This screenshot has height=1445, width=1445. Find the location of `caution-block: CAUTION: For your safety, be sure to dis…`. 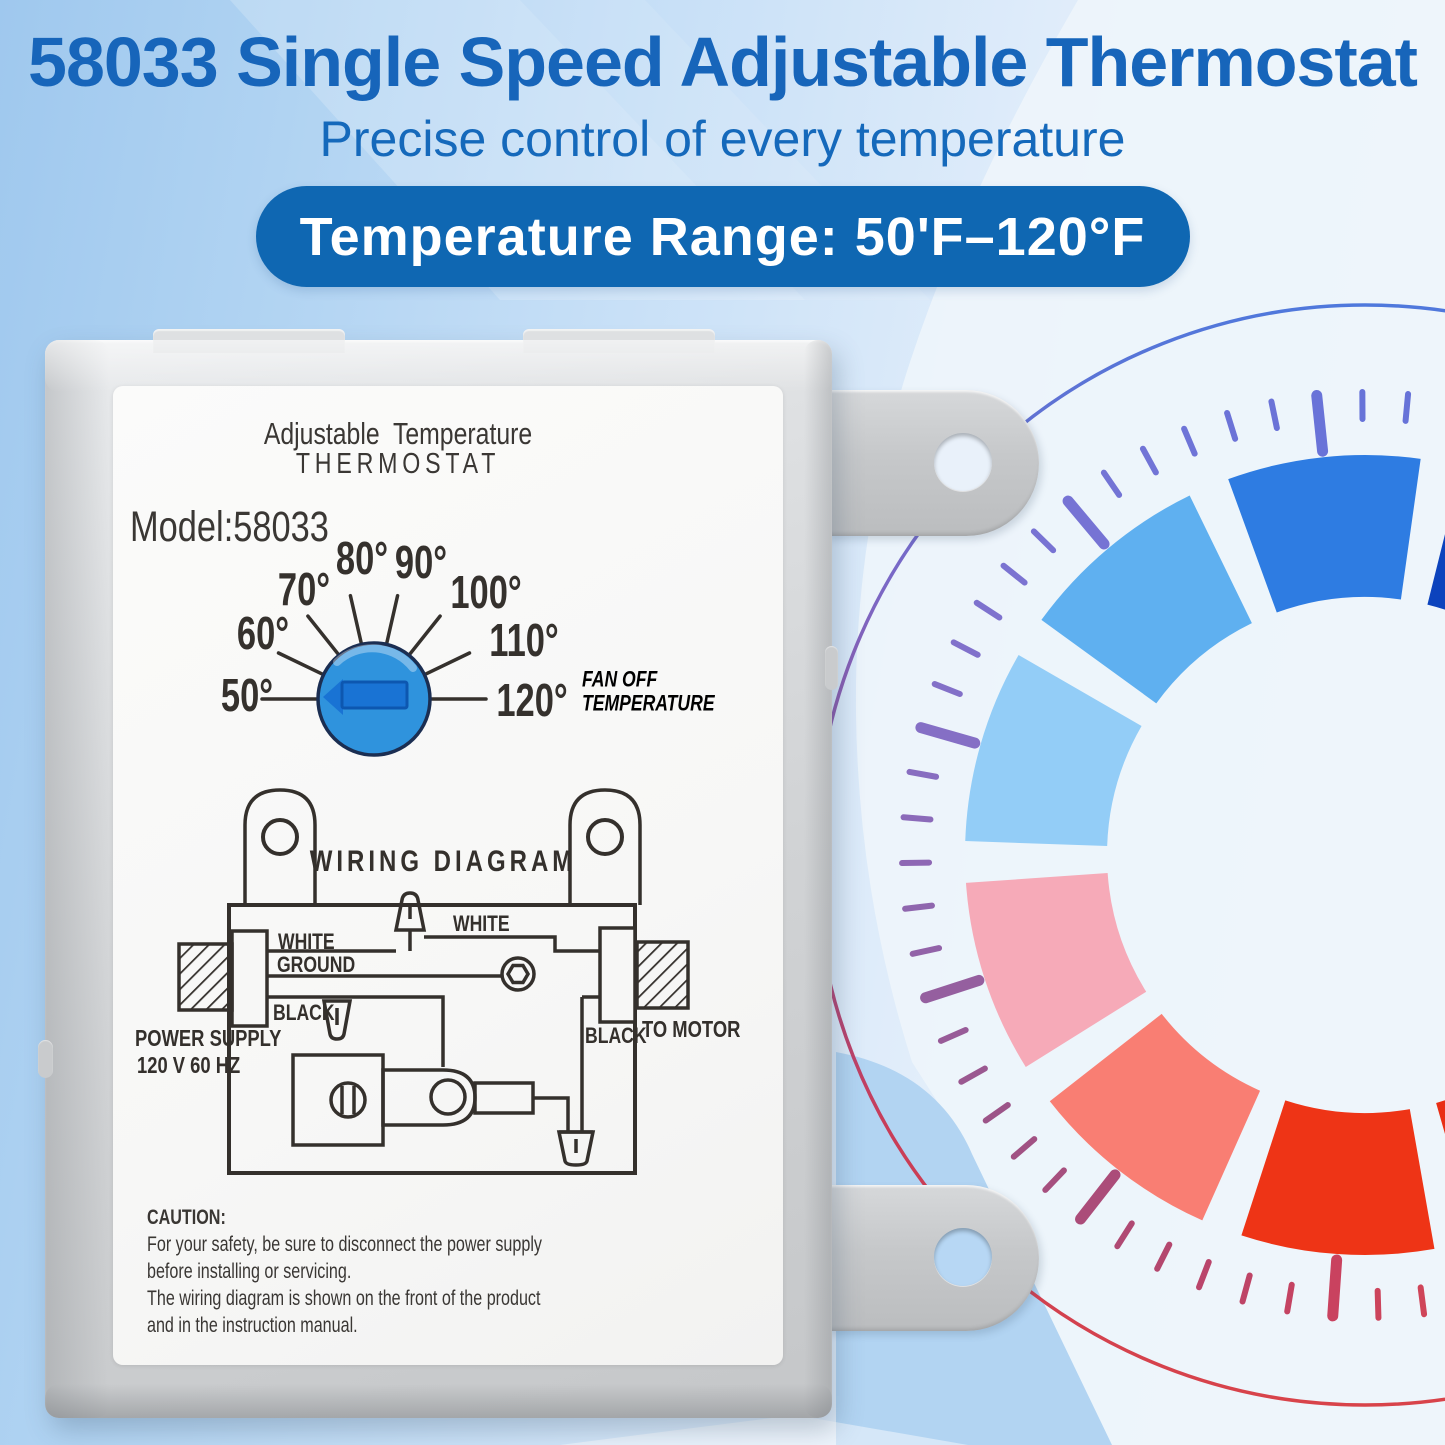

caution-block: CAUTION: For your safety, be sure to dis… is located at coordinates (452, 1271).